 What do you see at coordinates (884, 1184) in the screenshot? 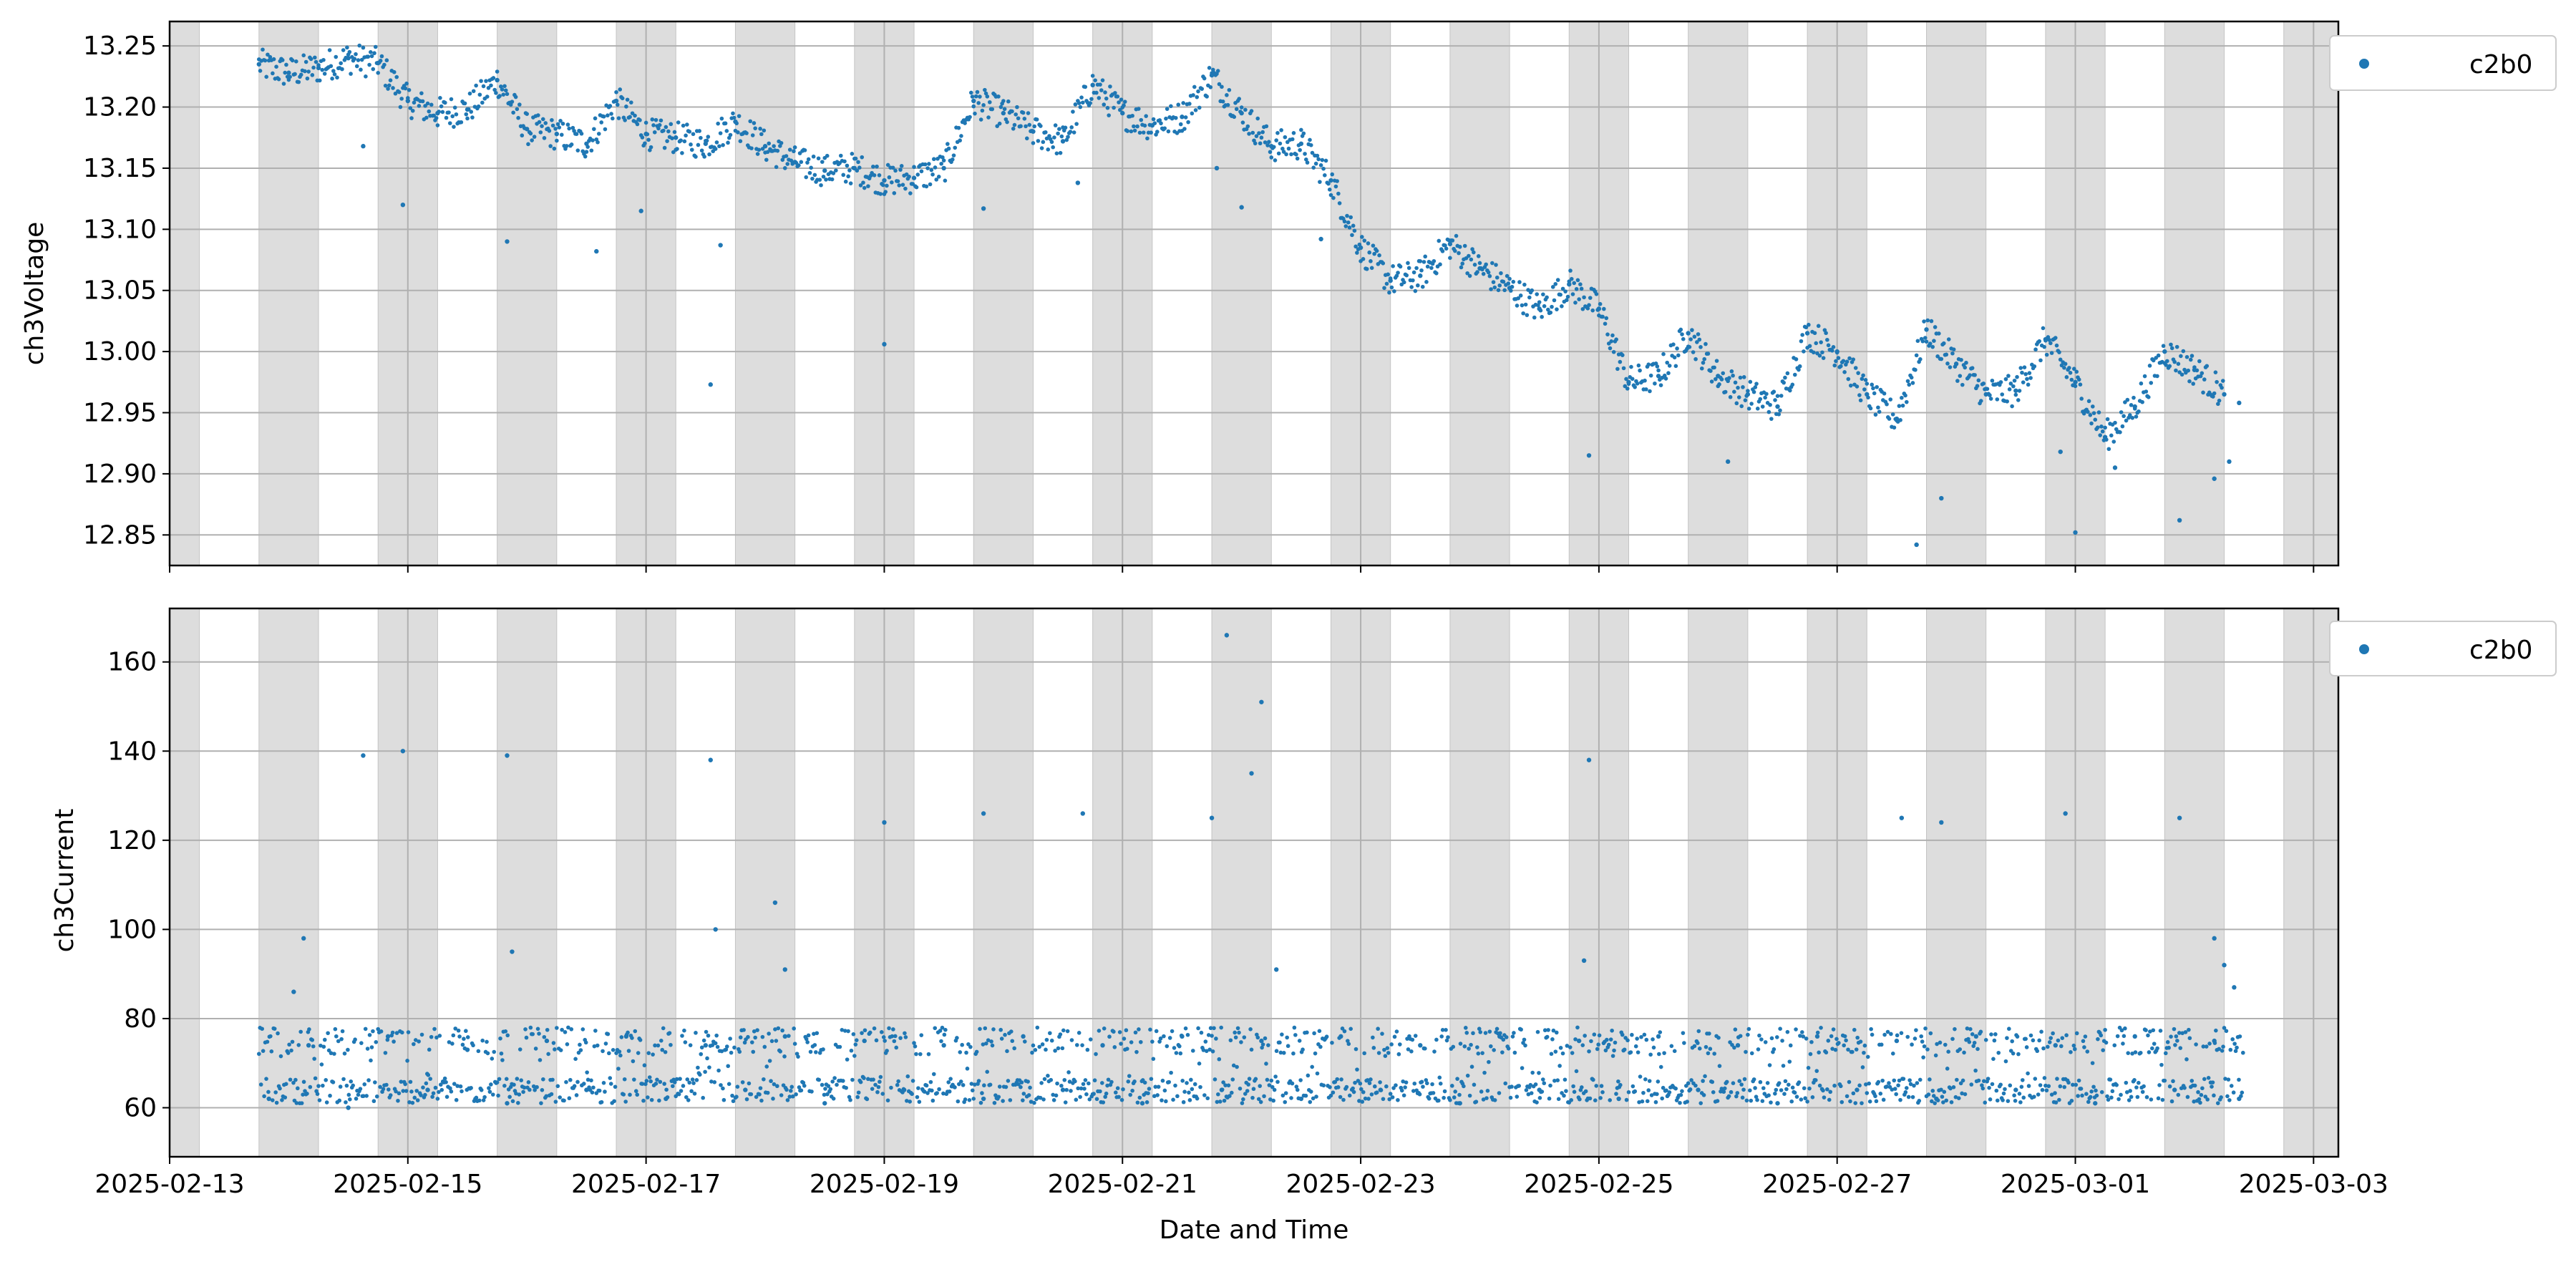
I see `x-tick-label: 2025-02-19` at bounding box center [884, 1184].